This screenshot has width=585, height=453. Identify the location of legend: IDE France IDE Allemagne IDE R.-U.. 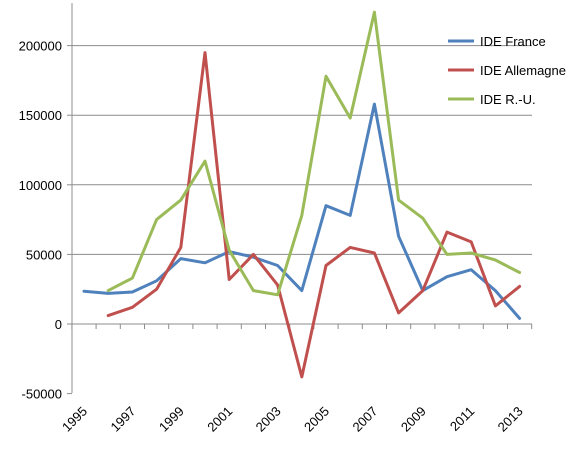
(507, 70).